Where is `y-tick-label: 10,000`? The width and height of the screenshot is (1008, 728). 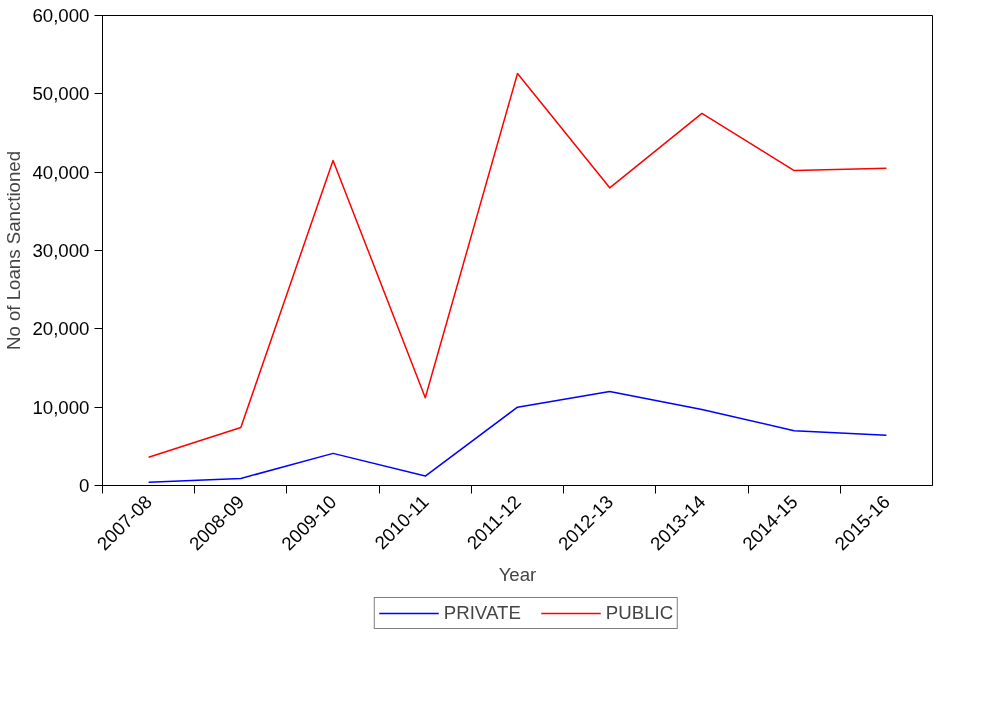
y-tick-label: 10,000 is located at coordinates (61, 407).